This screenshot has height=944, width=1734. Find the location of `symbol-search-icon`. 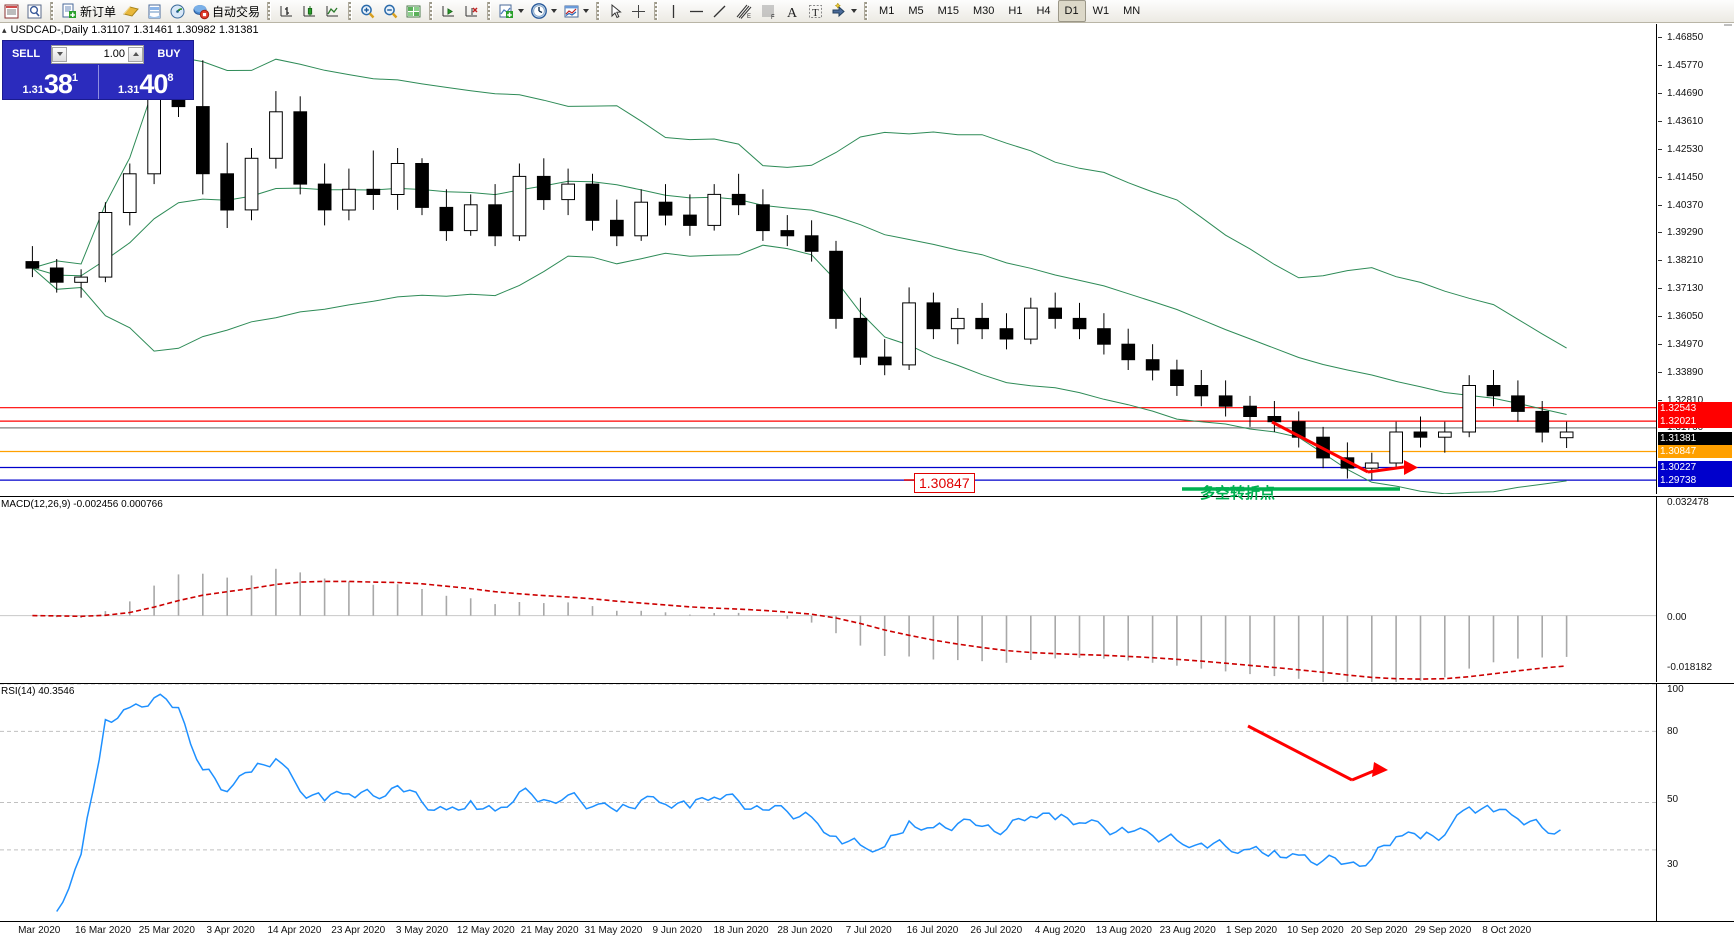

symbol-search-icon is located at coordinates (34, 11).